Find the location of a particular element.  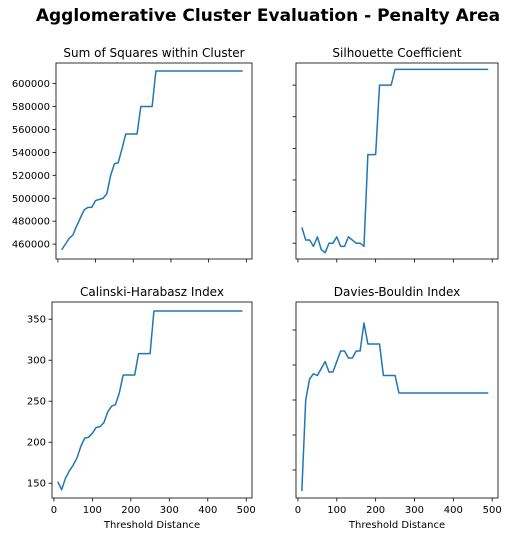

y-tick-label: 250 is located at coordinates (36, 402).